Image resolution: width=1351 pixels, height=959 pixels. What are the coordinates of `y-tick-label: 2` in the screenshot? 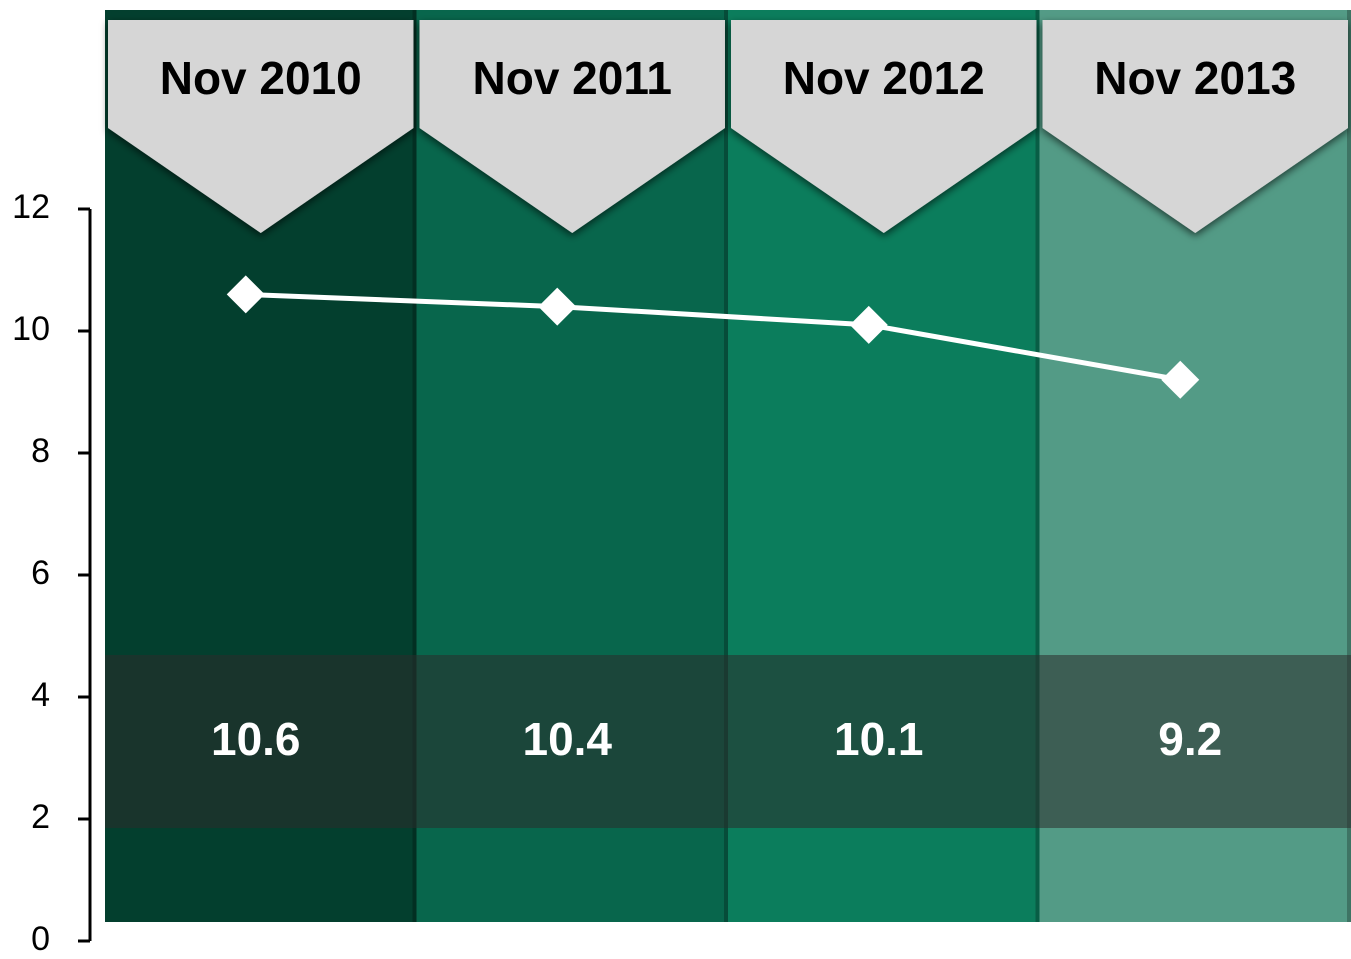 It's located at (40, 817).